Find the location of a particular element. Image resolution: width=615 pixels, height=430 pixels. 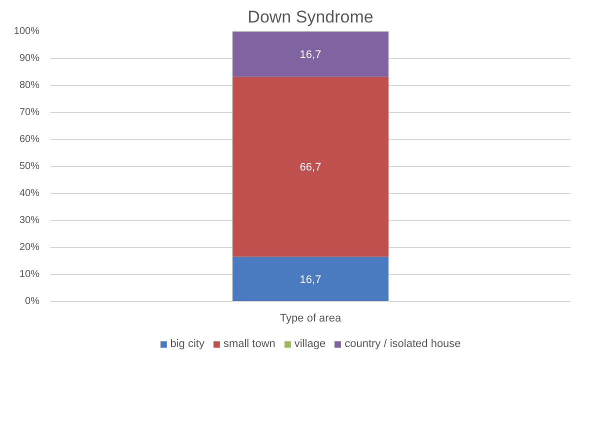

y-tick-label: 60% is located at coordinates (29, 139).